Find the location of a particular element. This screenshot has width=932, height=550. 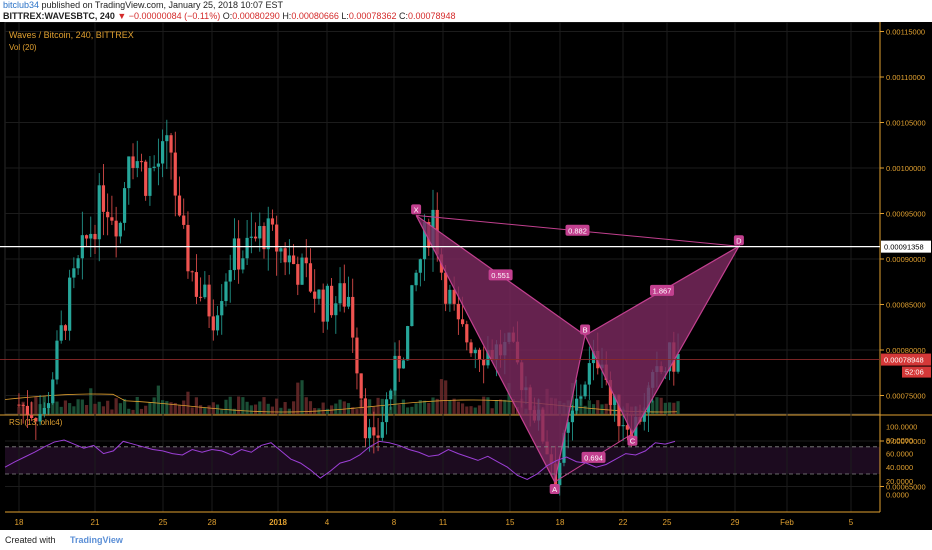

rsi-tick-label: 20.0000 is located at coordinates (899, 481).